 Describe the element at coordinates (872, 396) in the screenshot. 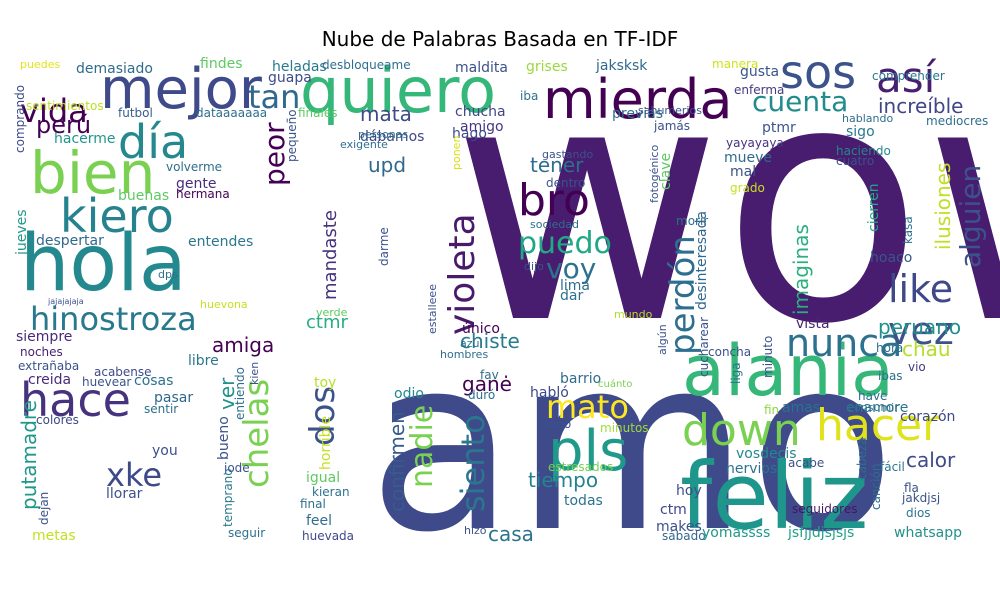

I see `word-196: have` at that location.